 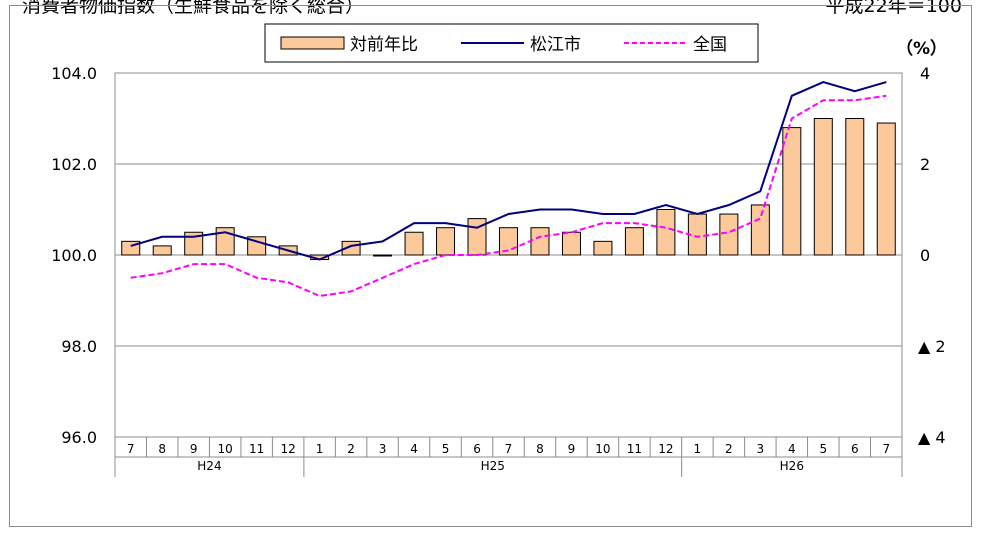 What do you see at coordinates (555, 45) in the screenshot?
I see `legend-label-matsue: 松江市` at bounding box center [555, 45].